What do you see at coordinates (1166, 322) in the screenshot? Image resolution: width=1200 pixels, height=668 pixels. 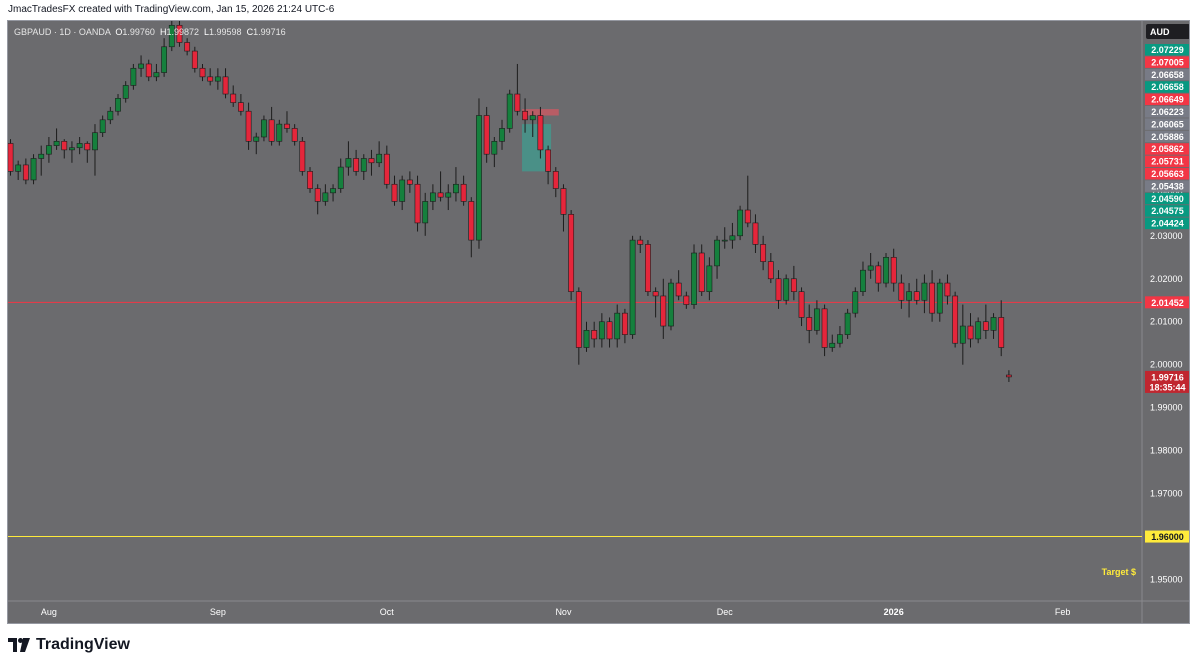 I see `price-tick-label: 2.01000` at bounding box center [1166, 322].